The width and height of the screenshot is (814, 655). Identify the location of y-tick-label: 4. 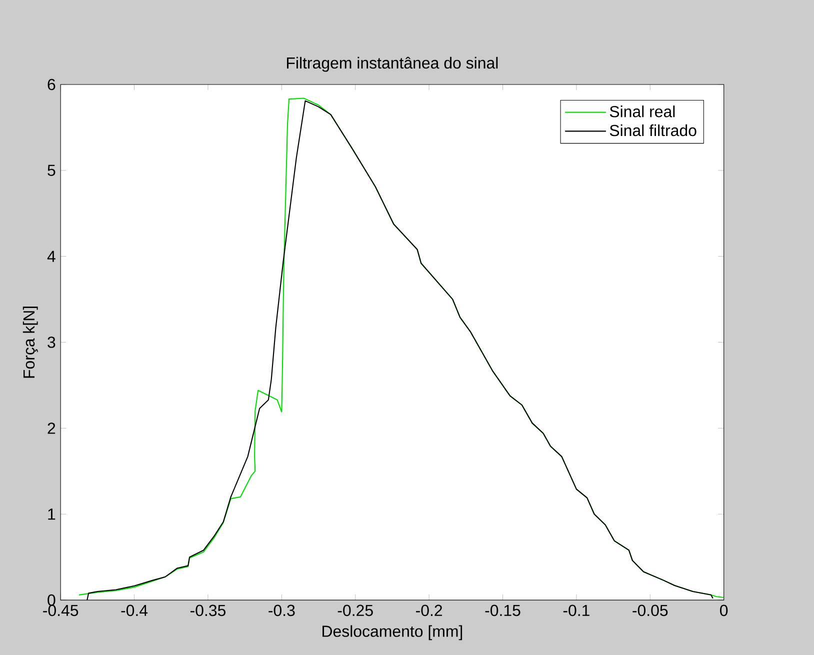
(51, 256).